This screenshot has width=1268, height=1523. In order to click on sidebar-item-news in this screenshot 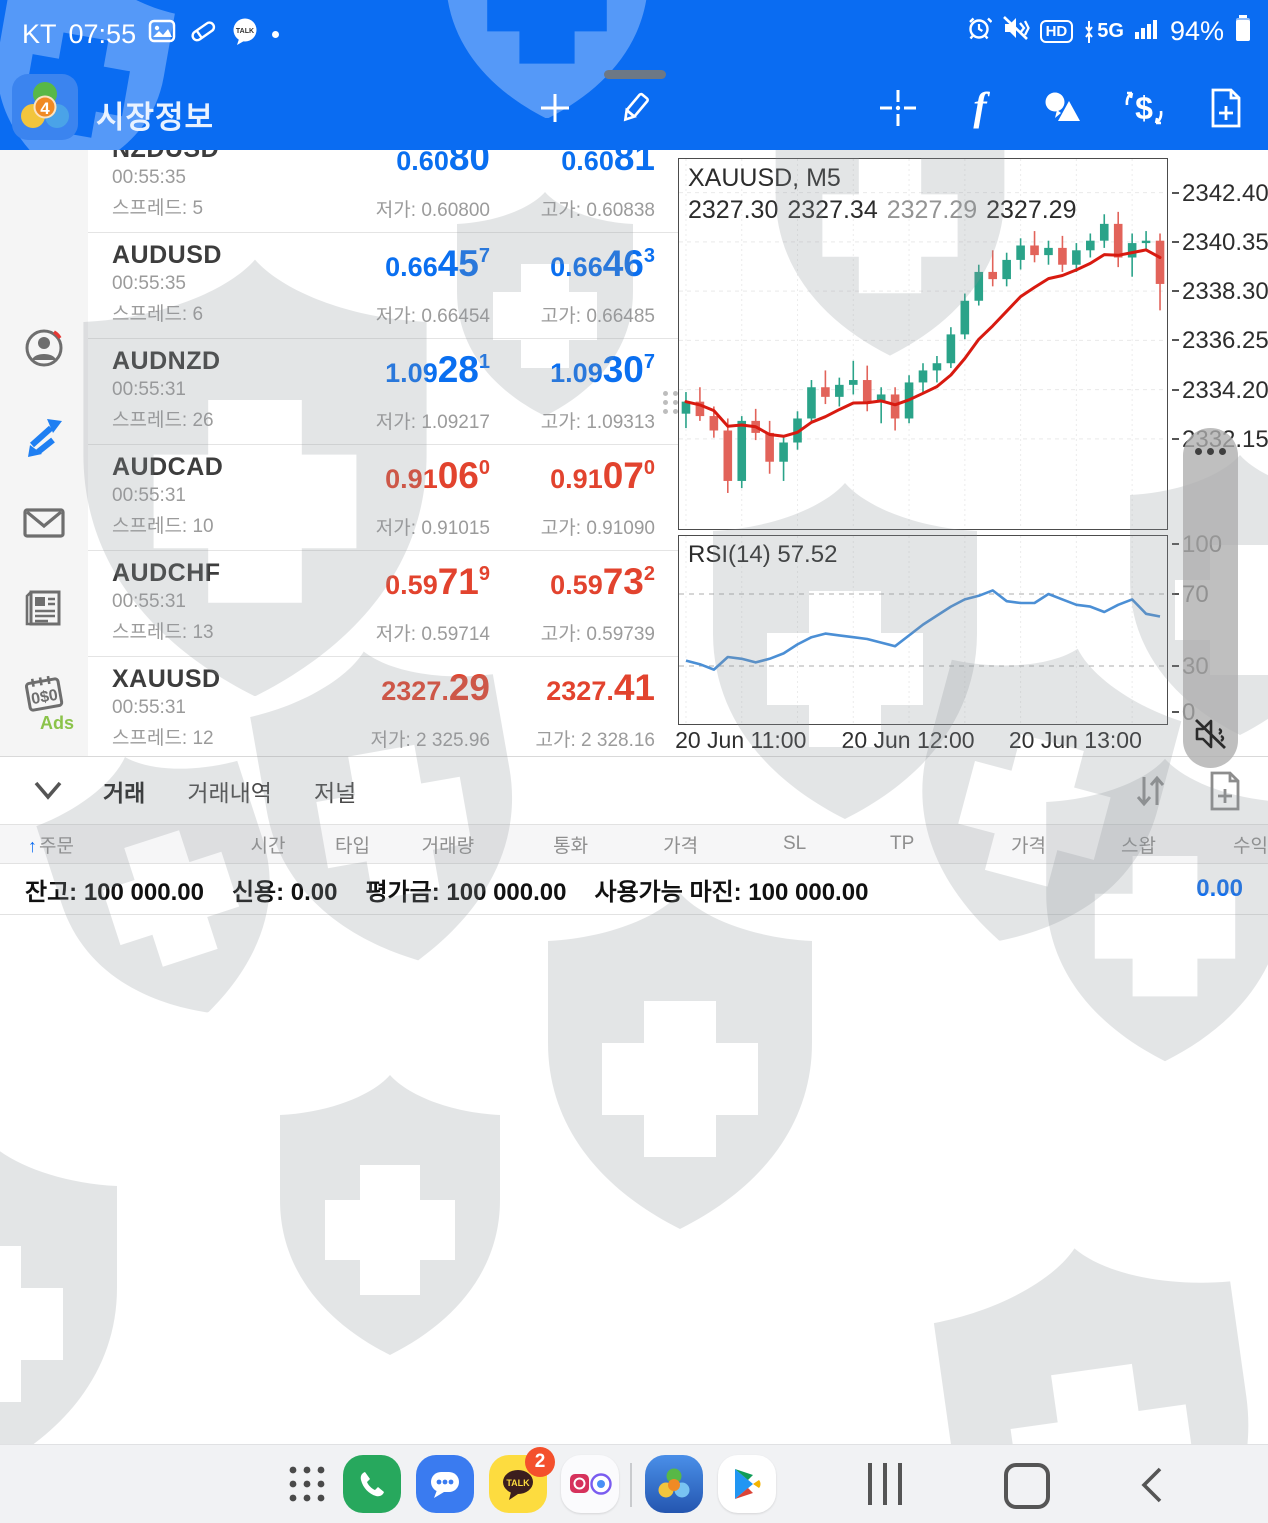, I will do `click(44, 610)`.